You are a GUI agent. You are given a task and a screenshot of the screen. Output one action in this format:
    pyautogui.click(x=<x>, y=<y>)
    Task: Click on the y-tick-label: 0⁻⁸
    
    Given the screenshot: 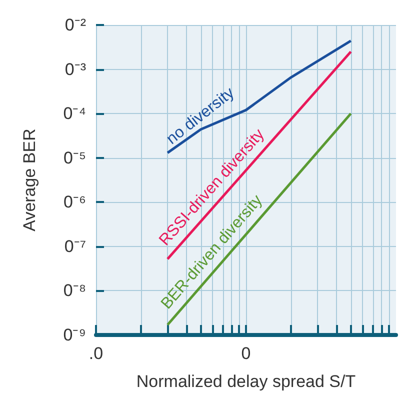 What is the action you would take?
    pyautogui.click(x=74, y=290)
    